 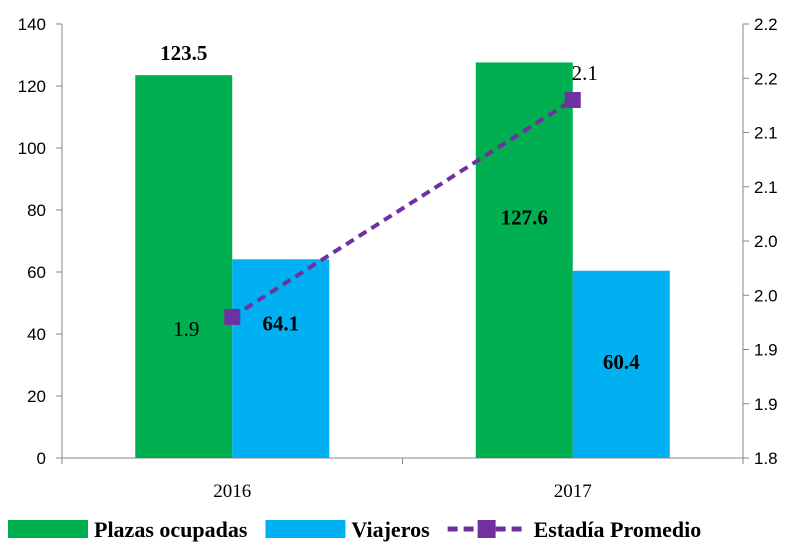 I want to click on left-tick-label: 80, so click(x=36, y=210).